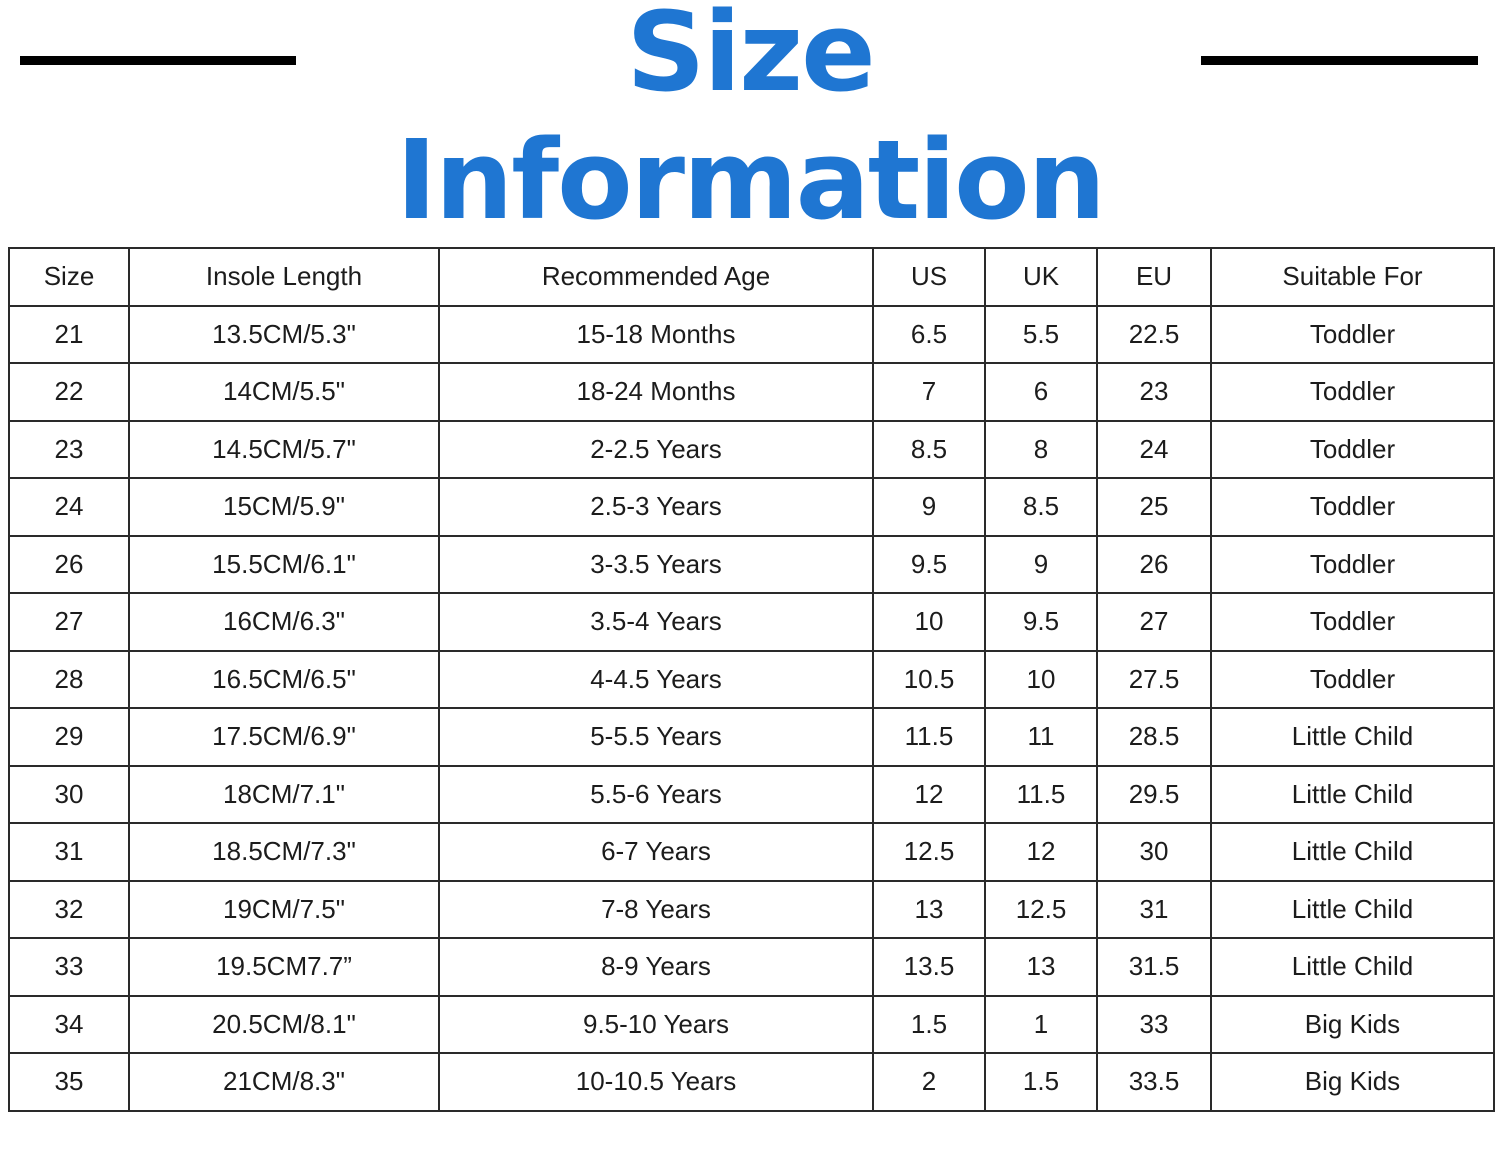  Describe the element at coordinates (656, 1082) in the screenshot. I see `cell-recommended-age: 10-10.5 Years` at that location.